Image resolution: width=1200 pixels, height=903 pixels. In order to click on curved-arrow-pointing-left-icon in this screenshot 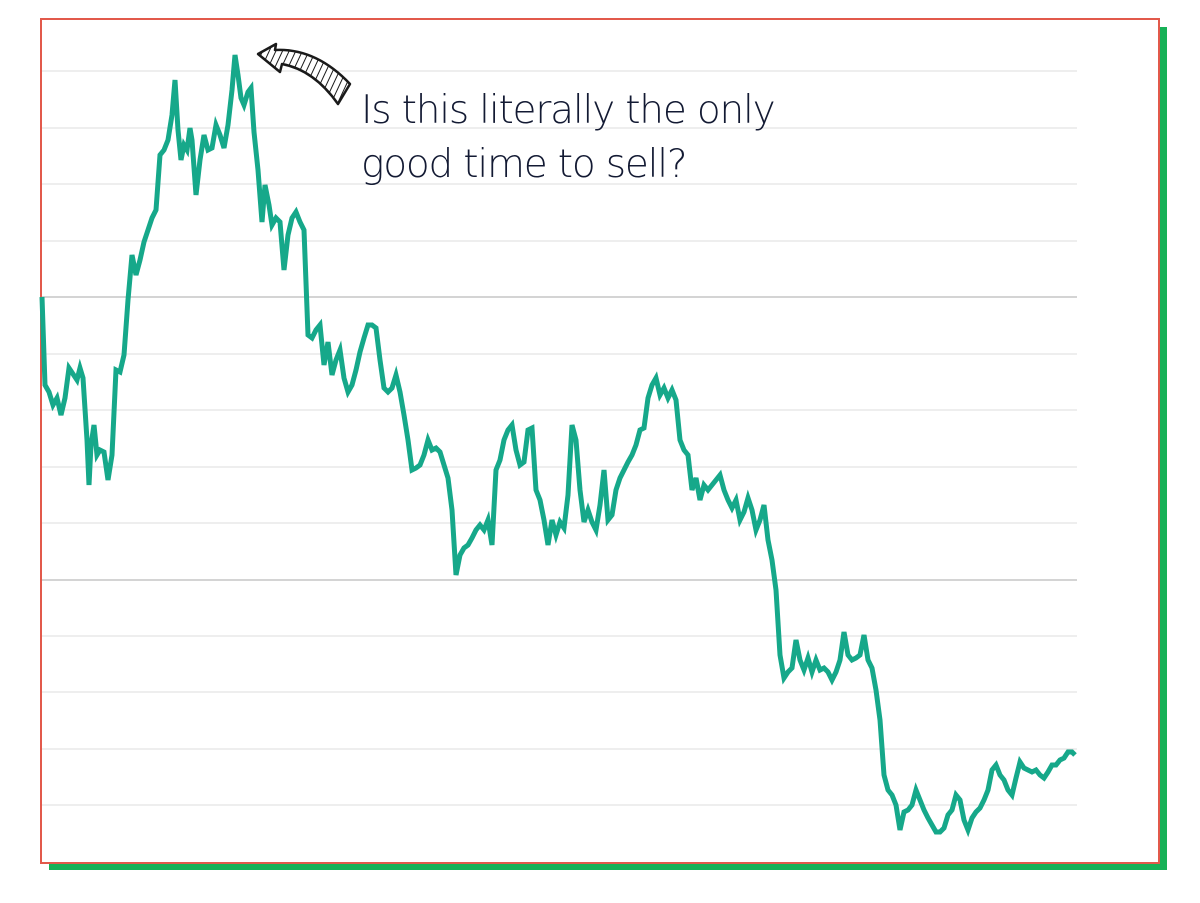, I will do `click(304, 74)`.